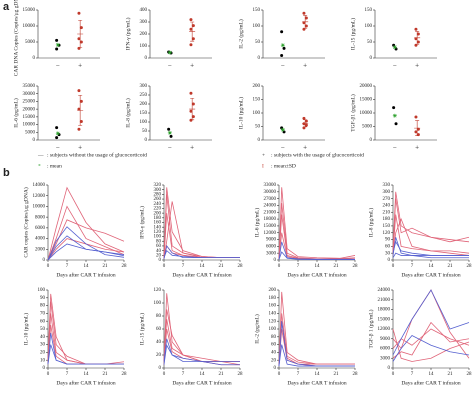 The height and width of the screenshot is (409, 474). What do you see at coordinates (298, 374) in the screenshot?
I see `x-tick-label: 7` at bounding box center [298, 374].